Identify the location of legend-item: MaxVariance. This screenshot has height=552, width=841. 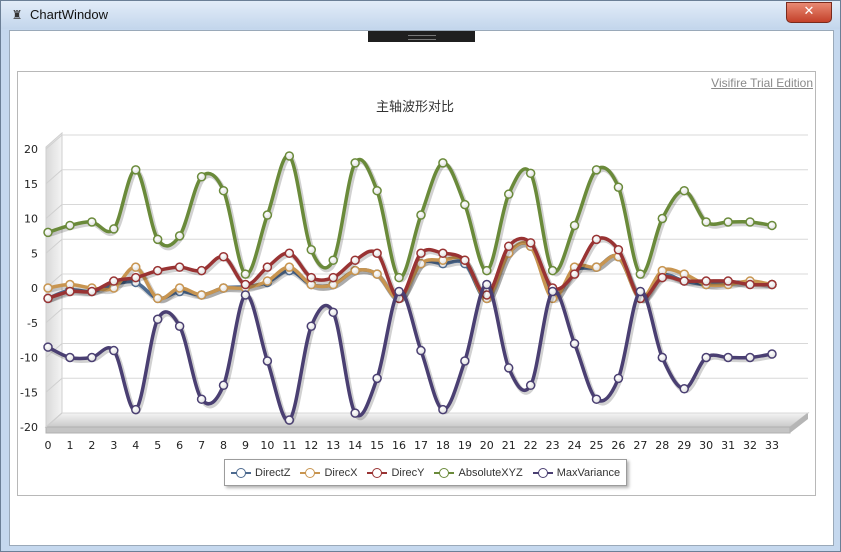
(576, 473).